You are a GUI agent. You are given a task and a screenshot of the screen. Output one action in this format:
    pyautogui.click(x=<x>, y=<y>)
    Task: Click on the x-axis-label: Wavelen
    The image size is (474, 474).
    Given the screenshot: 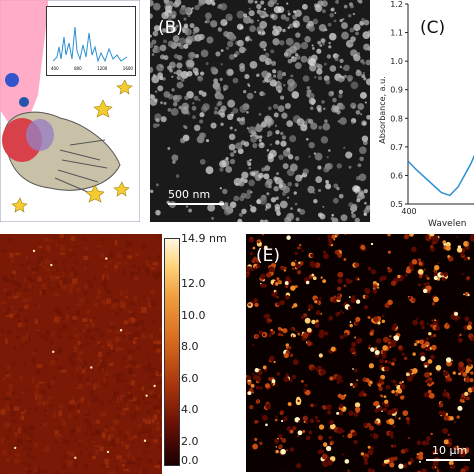 What is the action you would take?
    pyautogui.click(x=447, y=223)
    